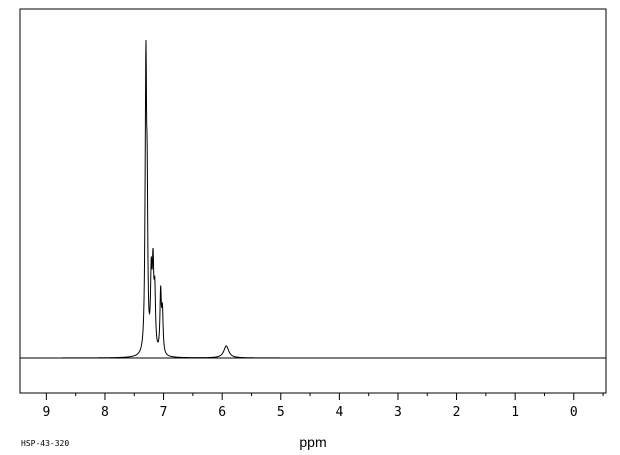  What do you see at coordinates (281, 412) in the screenshot?
I see `x-tick-label: 5` at bounding box center [281, 412].